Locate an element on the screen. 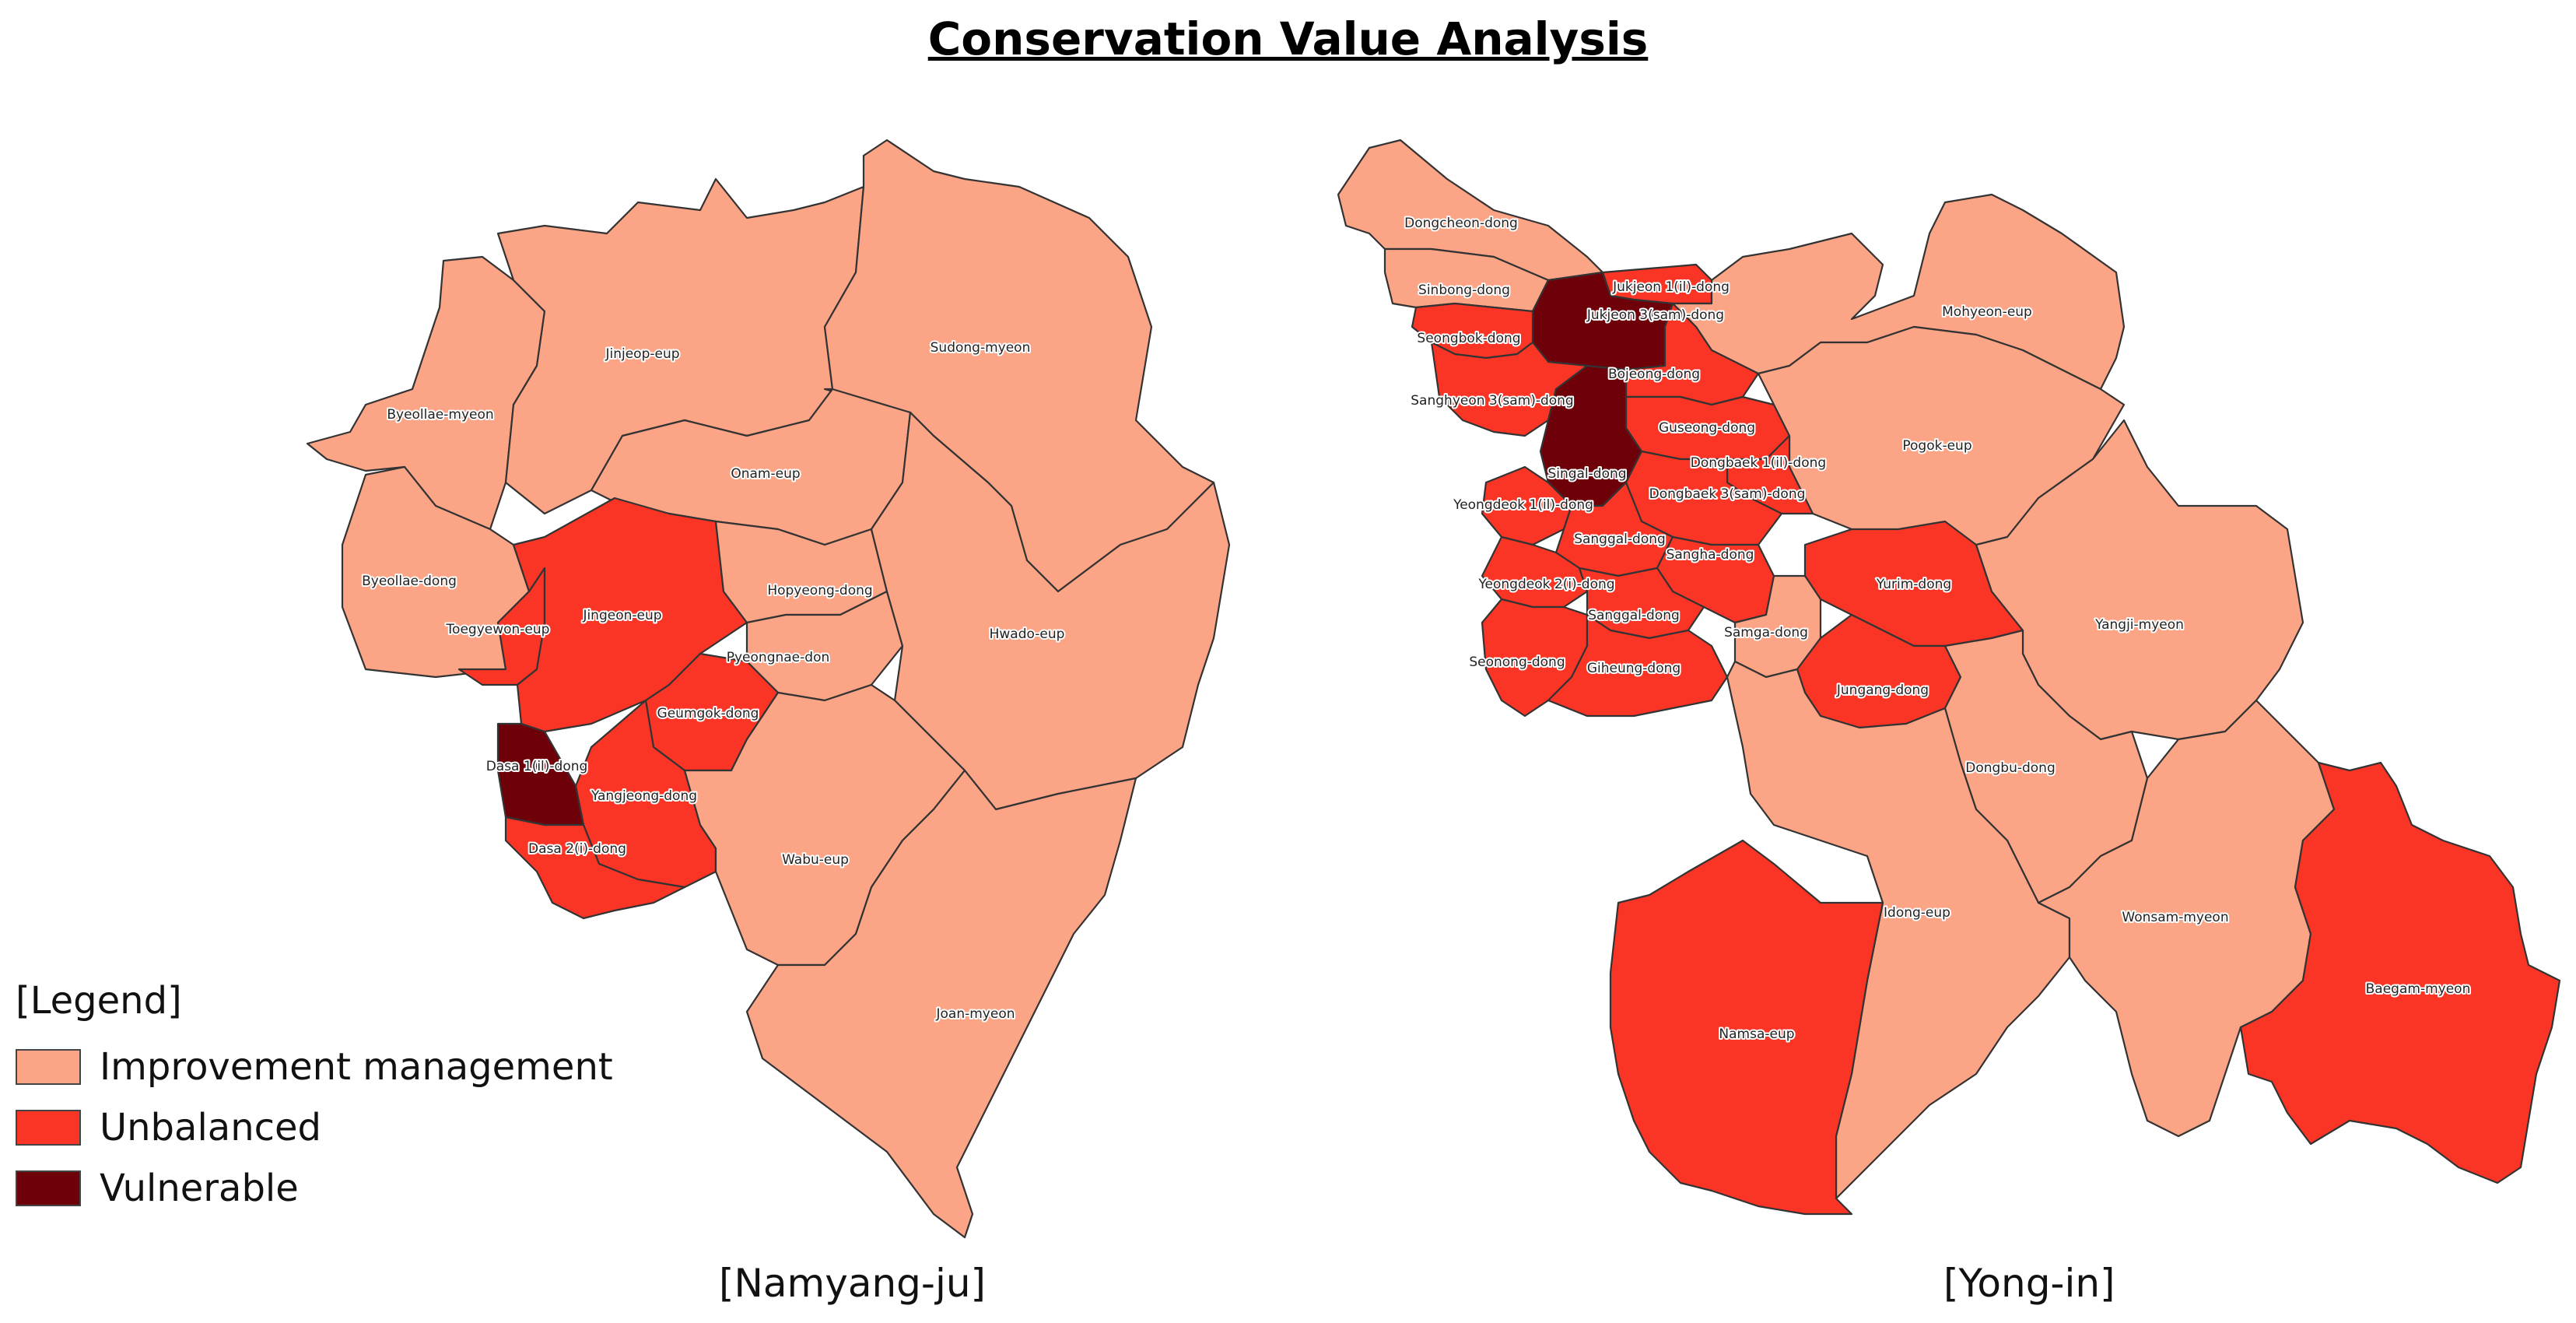 This screenshot has height=1323, width=2576. region-label: Seongbok-dong is located at coordinates (1469, 338).